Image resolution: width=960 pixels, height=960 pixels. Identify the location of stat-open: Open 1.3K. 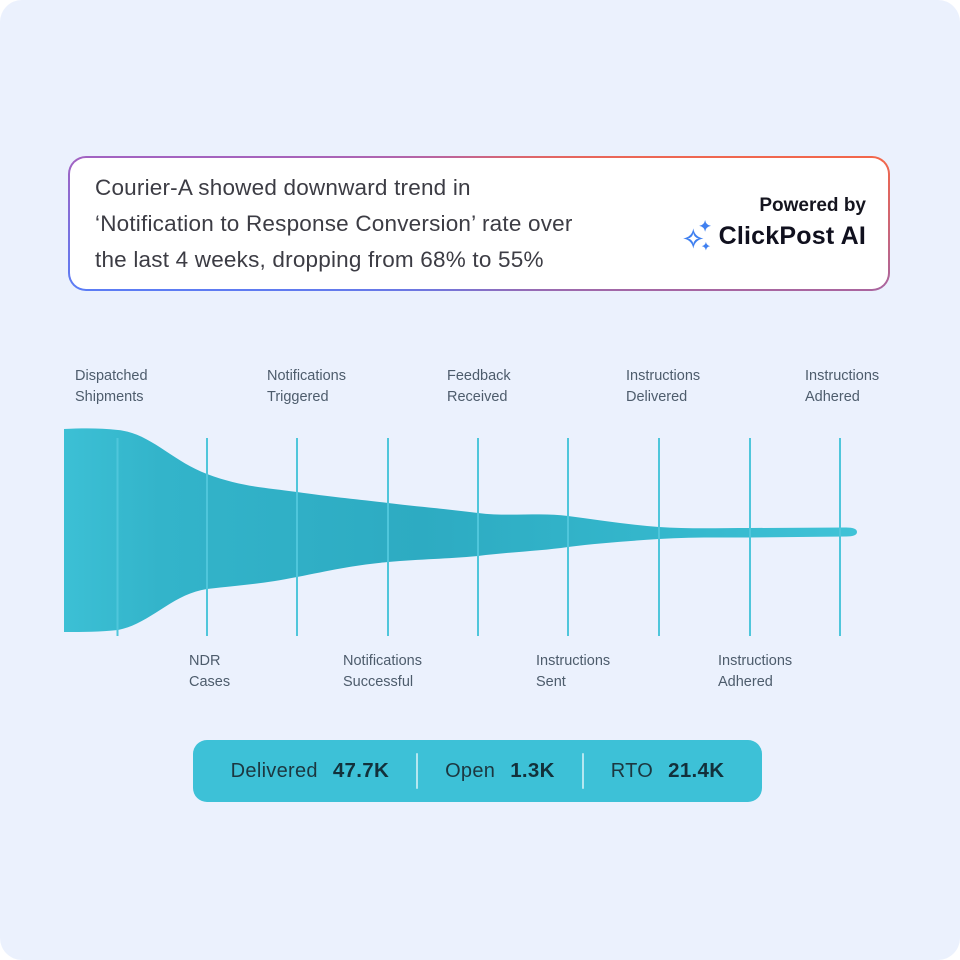
(500, 771).